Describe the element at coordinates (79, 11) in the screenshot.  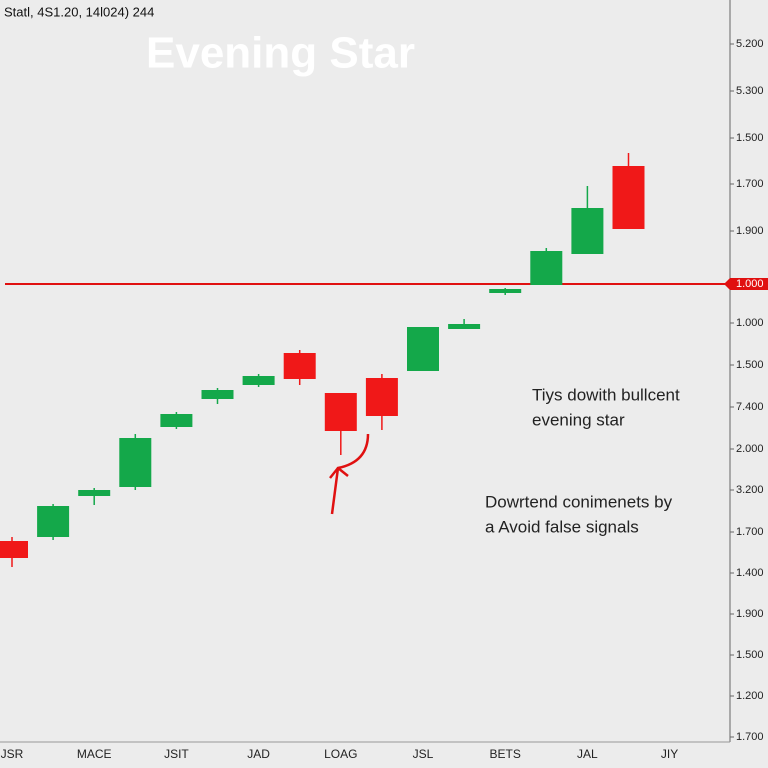
I see `subtitle: Statl, 4S1.20, 14l024) 244` at that location.